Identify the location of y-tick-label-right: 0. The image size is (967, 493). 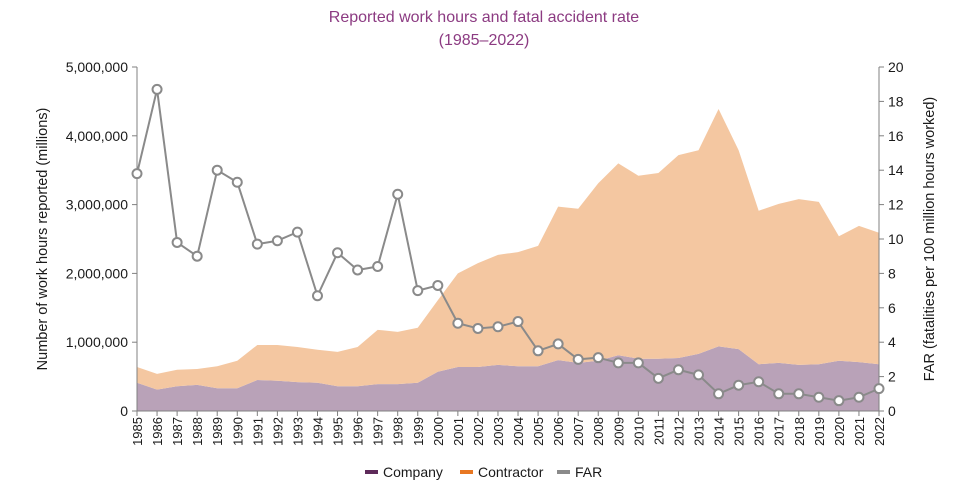
(892, 411).